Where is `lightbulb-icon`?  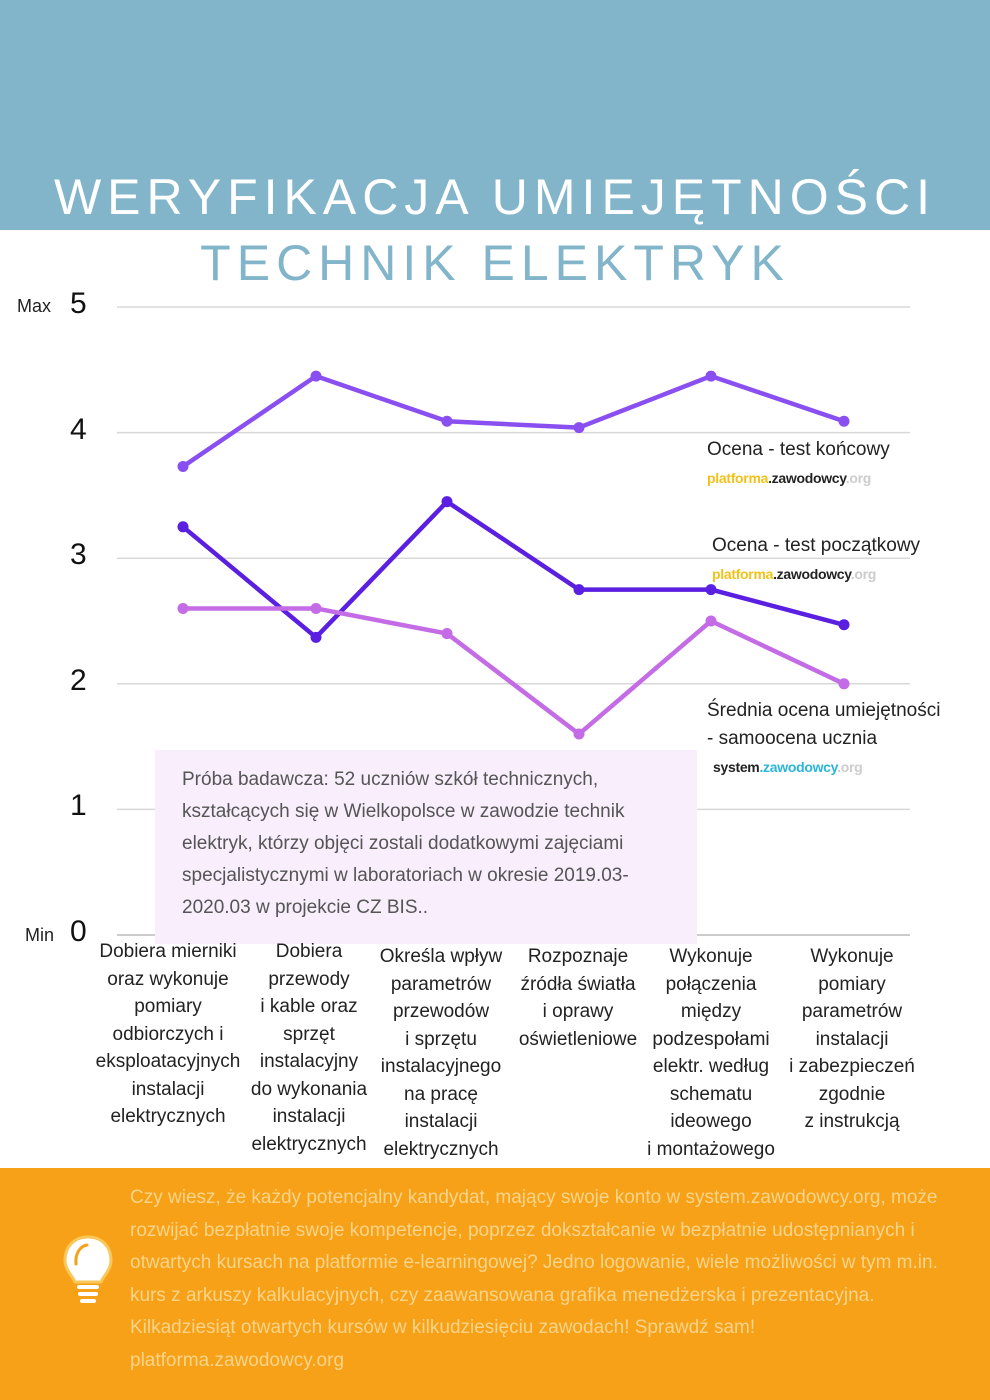 lightbulb-icon is located at coordinates (88, 1269).